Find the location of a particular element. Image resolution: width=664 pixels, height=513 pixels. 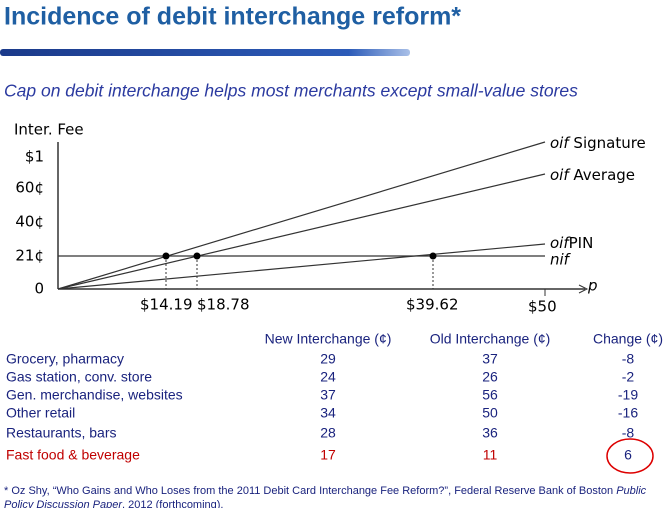

table-cell: -19 is located at coordinates (628, 395).